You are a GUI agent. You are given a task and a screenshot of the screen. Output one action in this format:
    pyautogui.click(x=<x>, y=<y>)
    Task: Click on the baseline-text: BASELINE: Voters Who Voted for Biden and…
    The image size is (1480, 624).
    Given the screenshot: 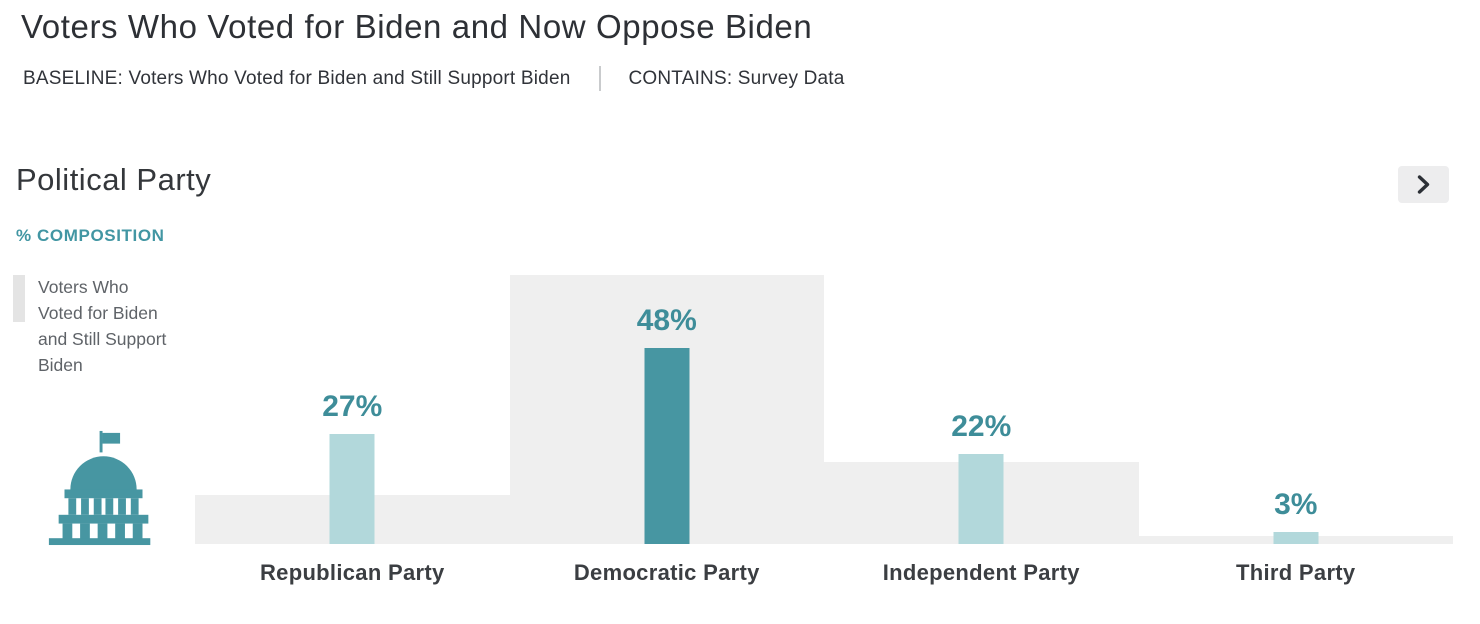 What is the action you would take?
    pyautogui.click(x=297, y=78)
    